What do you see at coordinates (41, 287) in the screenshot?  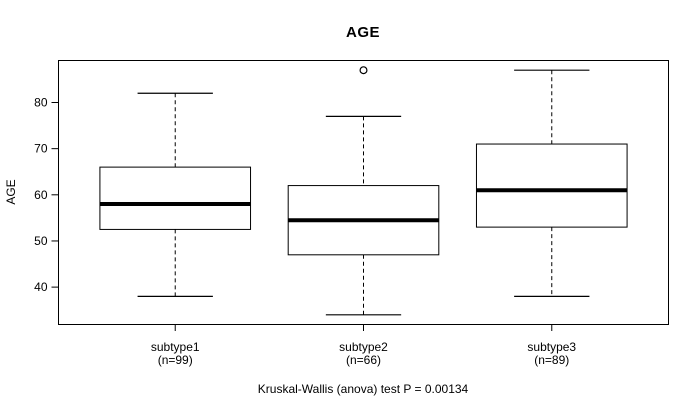 I see `y-tick-label: 40` at bounding box center [41, 287].